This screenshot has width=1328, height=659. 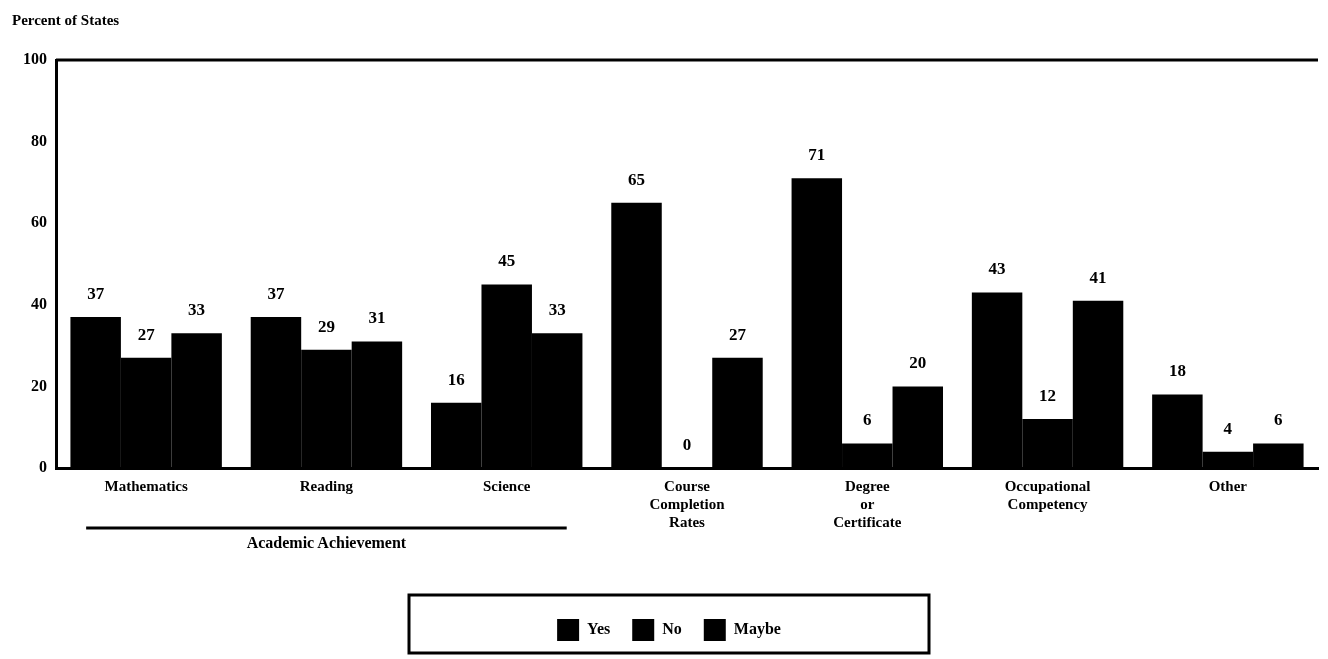 What do you see at coordinates (817, 155) in the screenshot?
I see `data-label: 71` at bounding box center [817, 155].